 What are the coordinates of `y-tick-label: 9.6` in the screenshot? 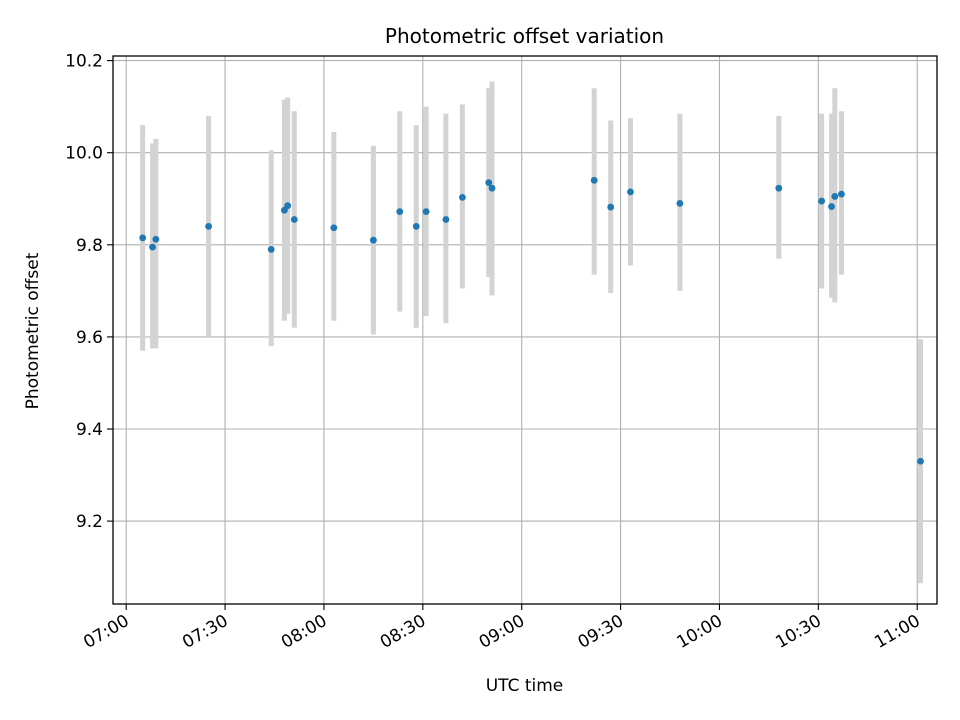 It's located at (89, 338).